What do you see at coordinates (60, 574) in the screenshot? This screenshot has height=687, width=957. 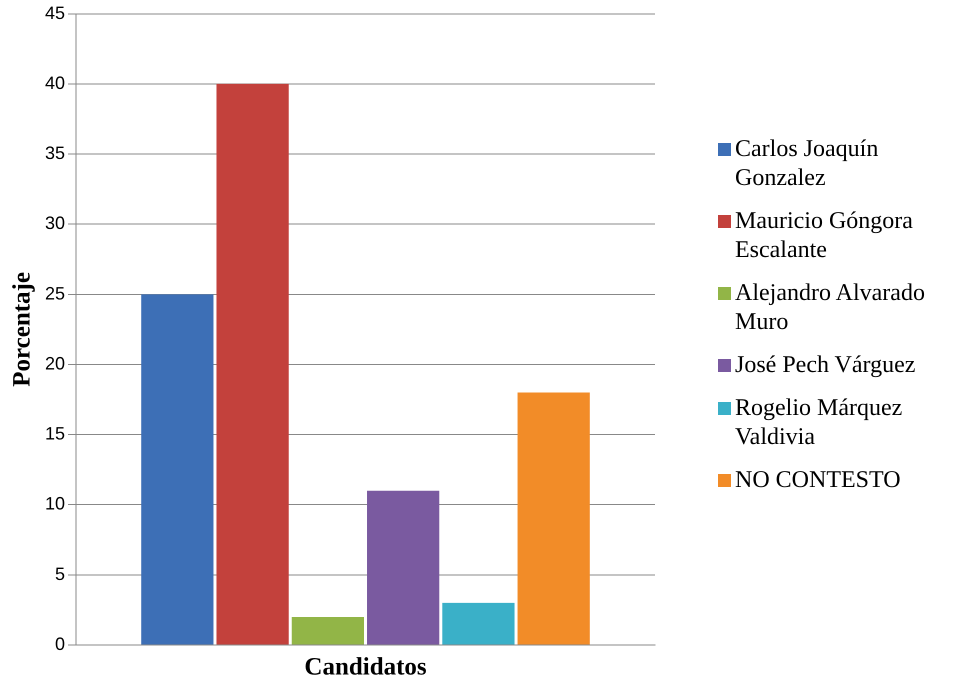 I see `y-tick-label: 5` at bounding box center [60, 574].